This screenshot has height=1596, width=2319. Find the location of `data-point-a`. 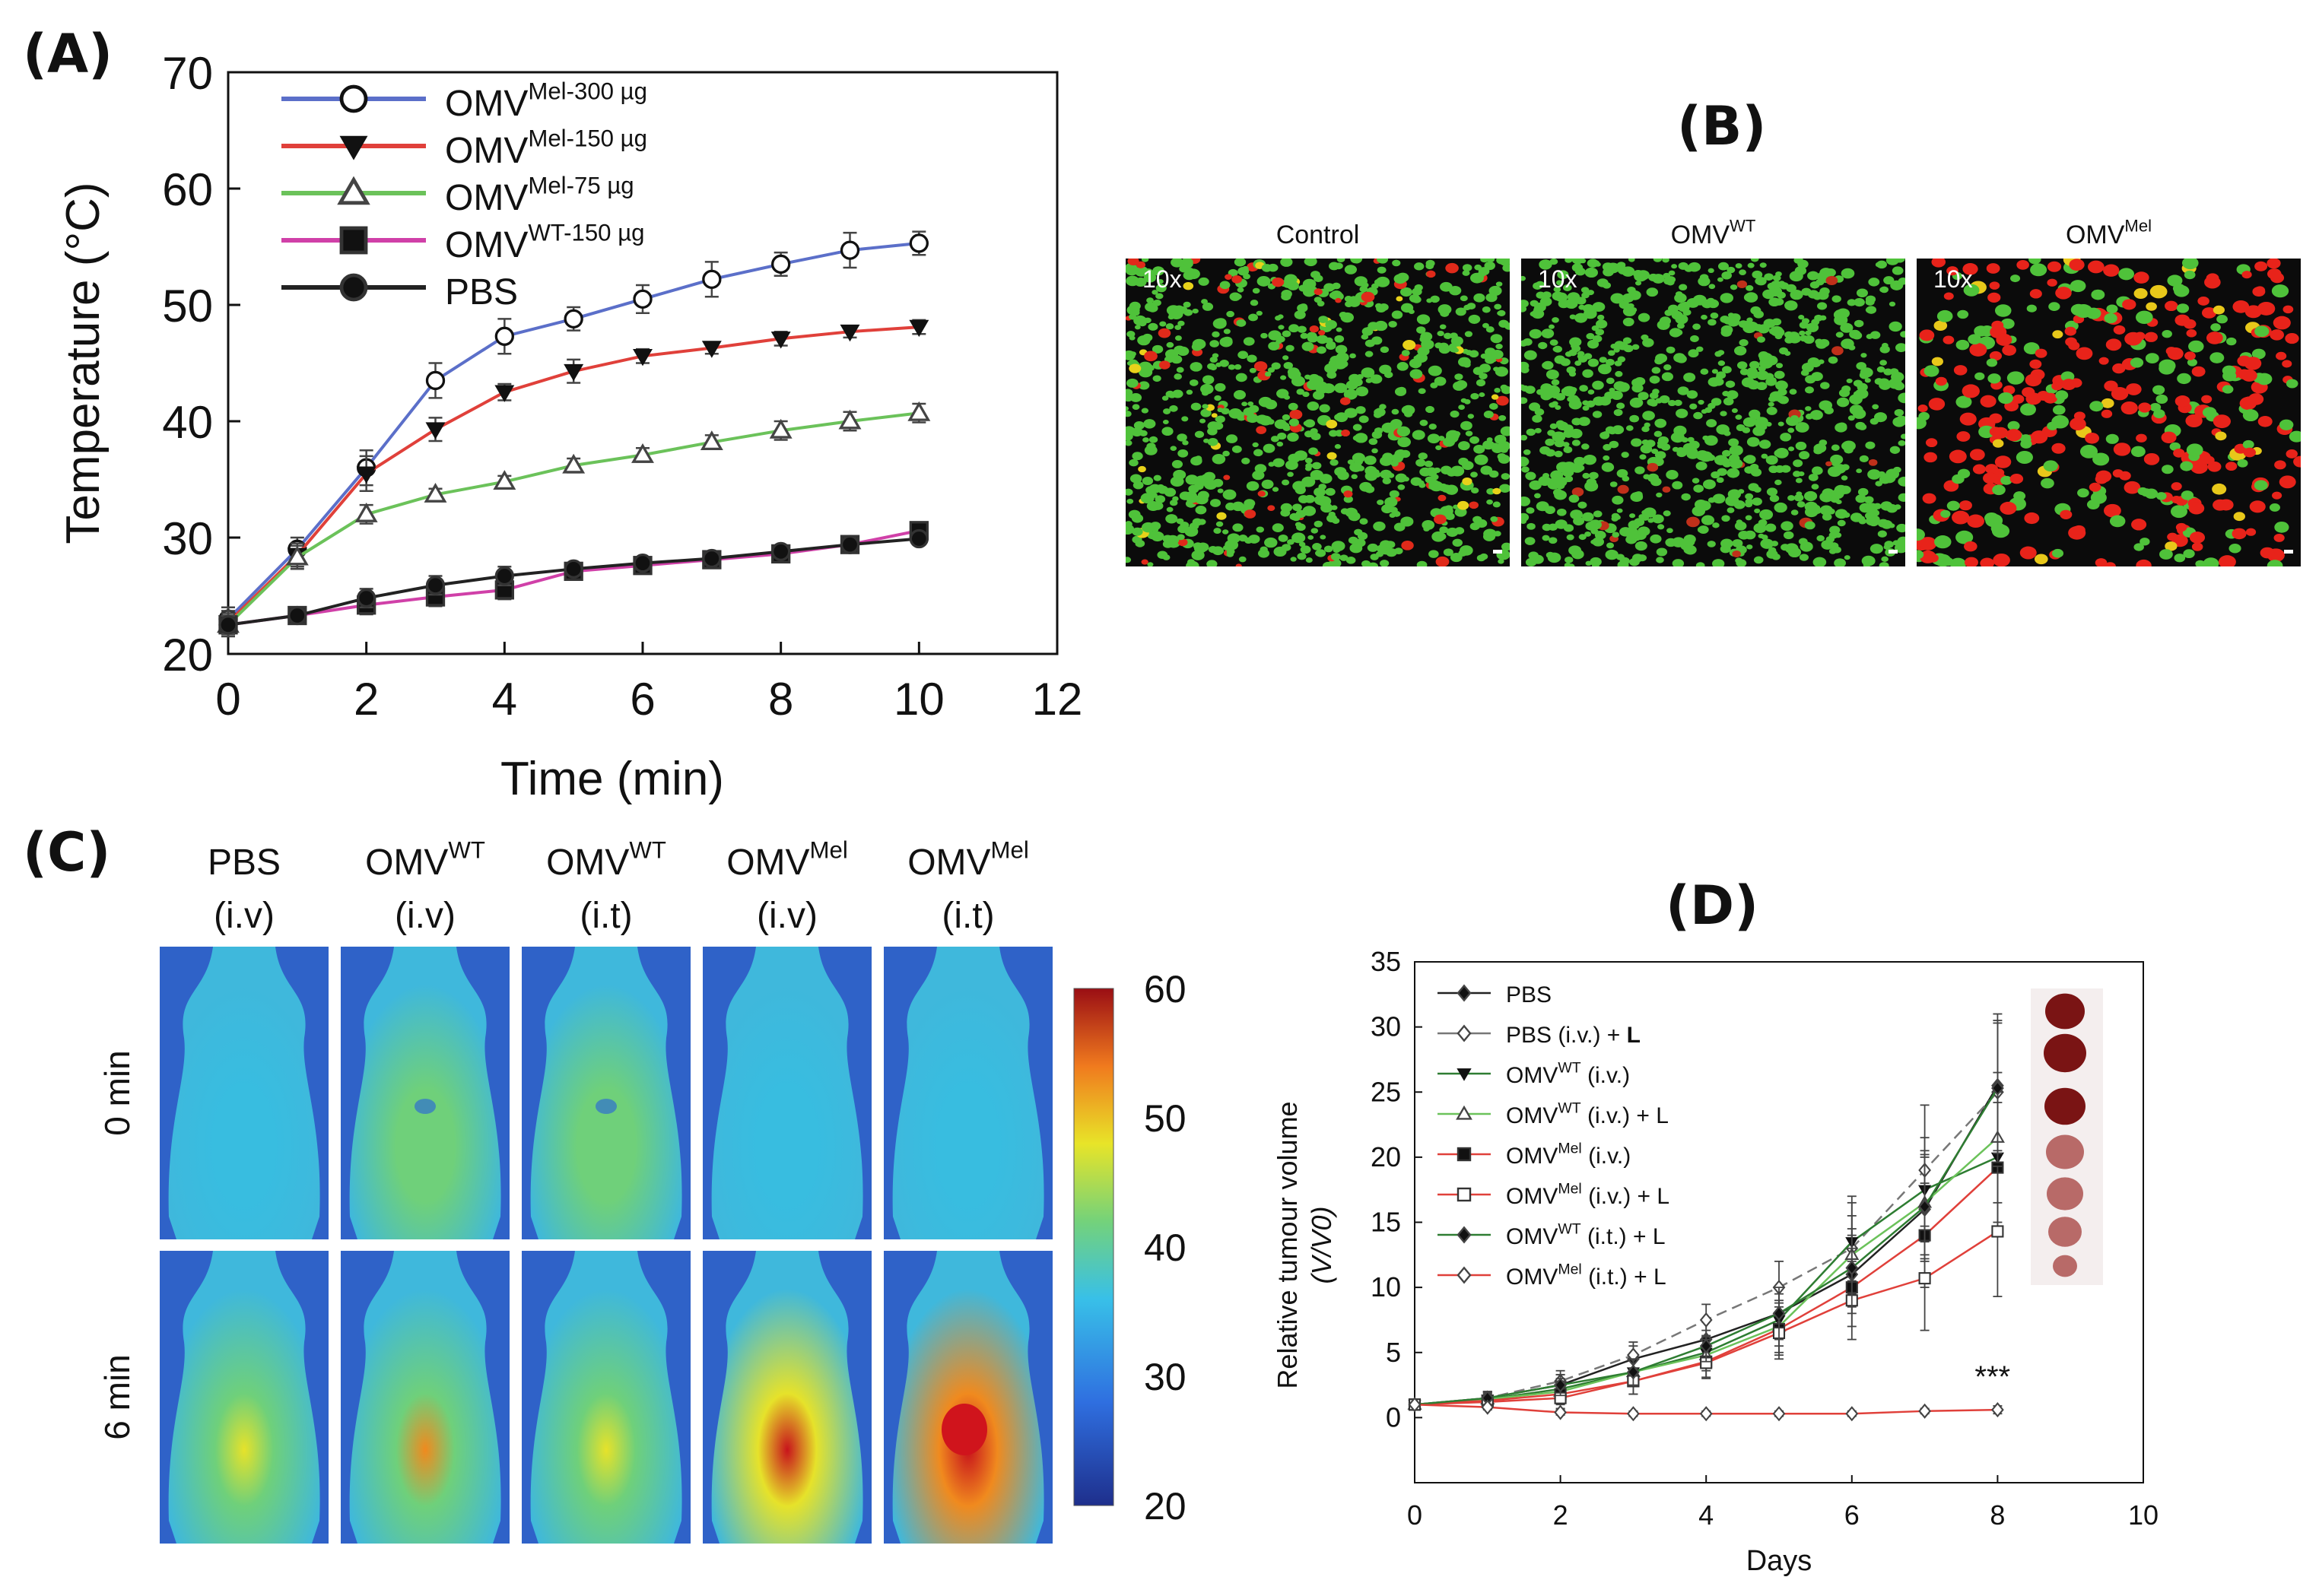

data-point-a is located at coordinates (366, 512).